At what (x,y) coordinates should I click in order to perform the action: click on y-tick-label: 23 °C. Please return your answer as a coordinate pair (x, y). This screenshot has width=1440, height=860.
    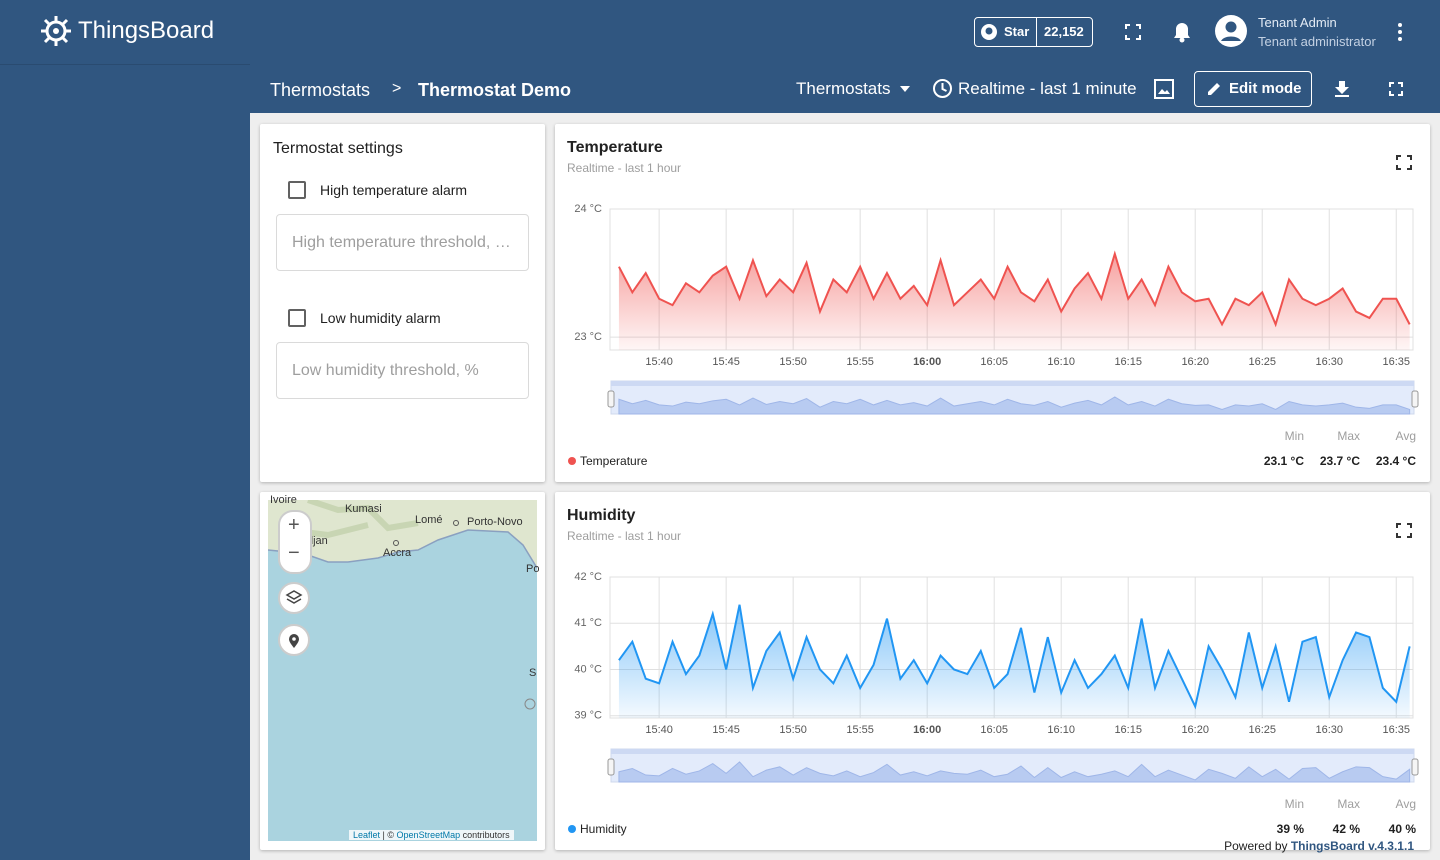
    Looking at the image, I should click on (588, 337).